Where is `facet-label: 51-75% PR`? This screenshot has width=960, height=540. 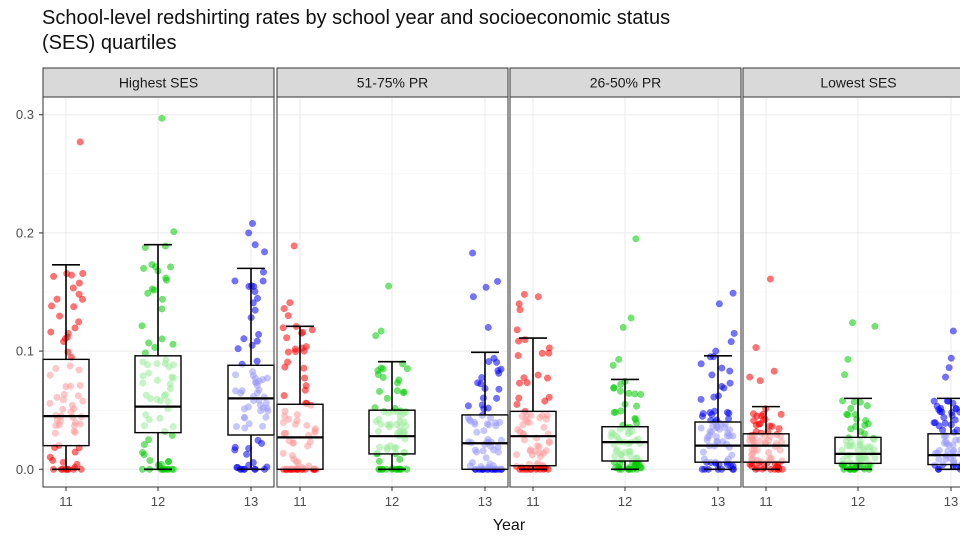 facet-label: 51-75% PR is located at coordinates (393, 83).